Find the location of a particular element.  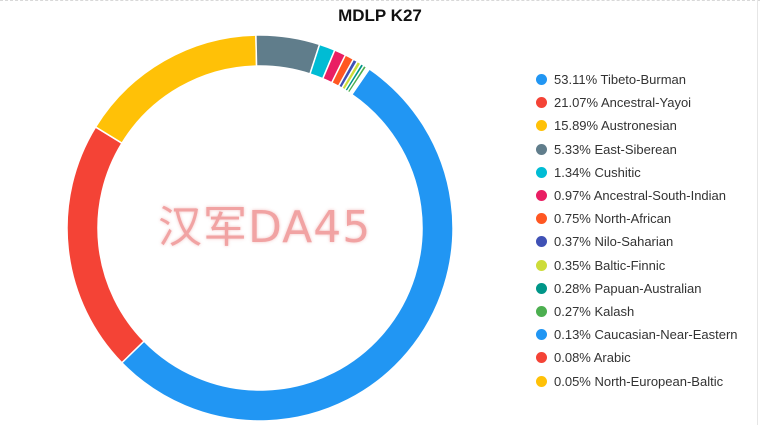

legend-label: 0.13% Caucasian-Near-Eastern is located at coordinates (646, 335).